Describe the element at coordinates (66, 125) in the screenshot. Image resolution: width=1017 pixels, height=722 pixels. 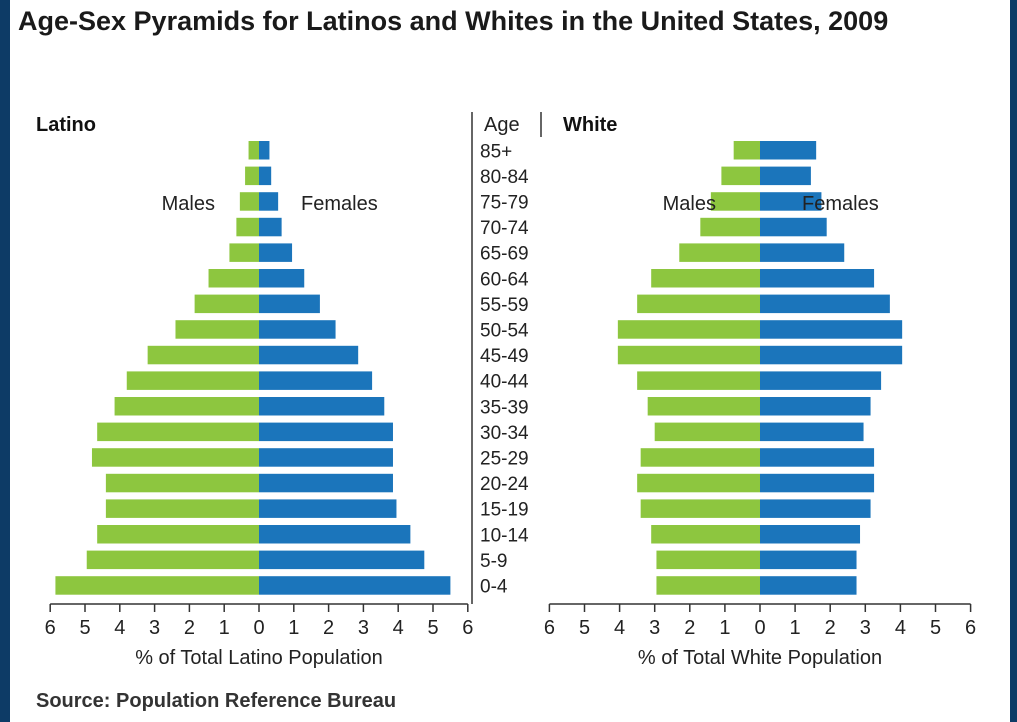
I see `panel-title: Latino` at that location.